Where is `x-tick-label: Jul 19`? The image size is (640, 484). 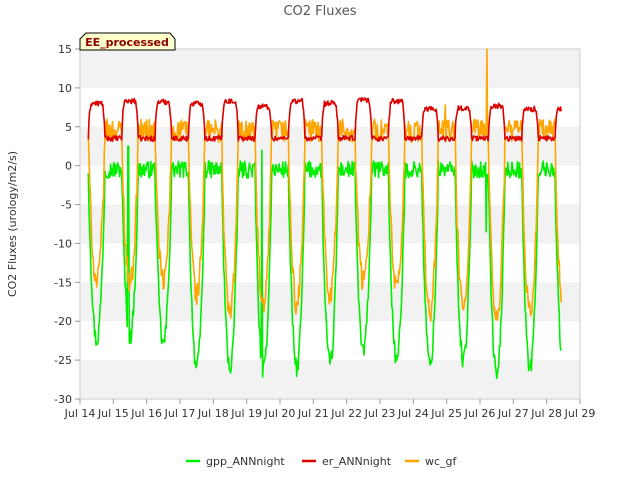 x-tick-label: Jul 19 is located at coordinates (246, 413).